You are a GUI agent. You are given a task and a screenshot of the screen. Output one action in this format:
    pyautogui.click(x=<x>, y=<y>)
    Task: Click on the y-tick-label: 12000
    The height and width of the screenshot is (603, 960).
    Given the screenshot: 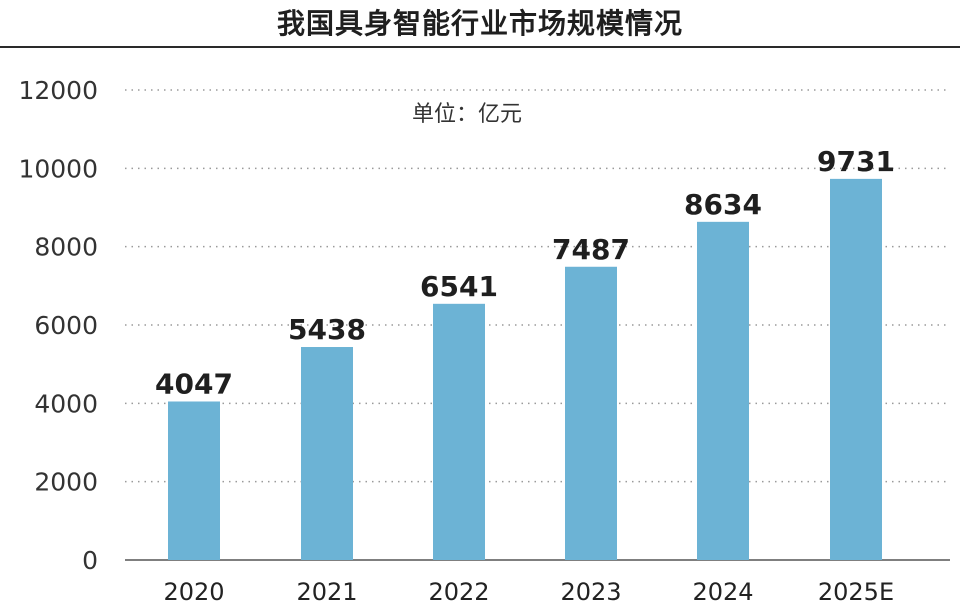 What is the action you would take?
    pyautogui.click(x=58, y=90)
    